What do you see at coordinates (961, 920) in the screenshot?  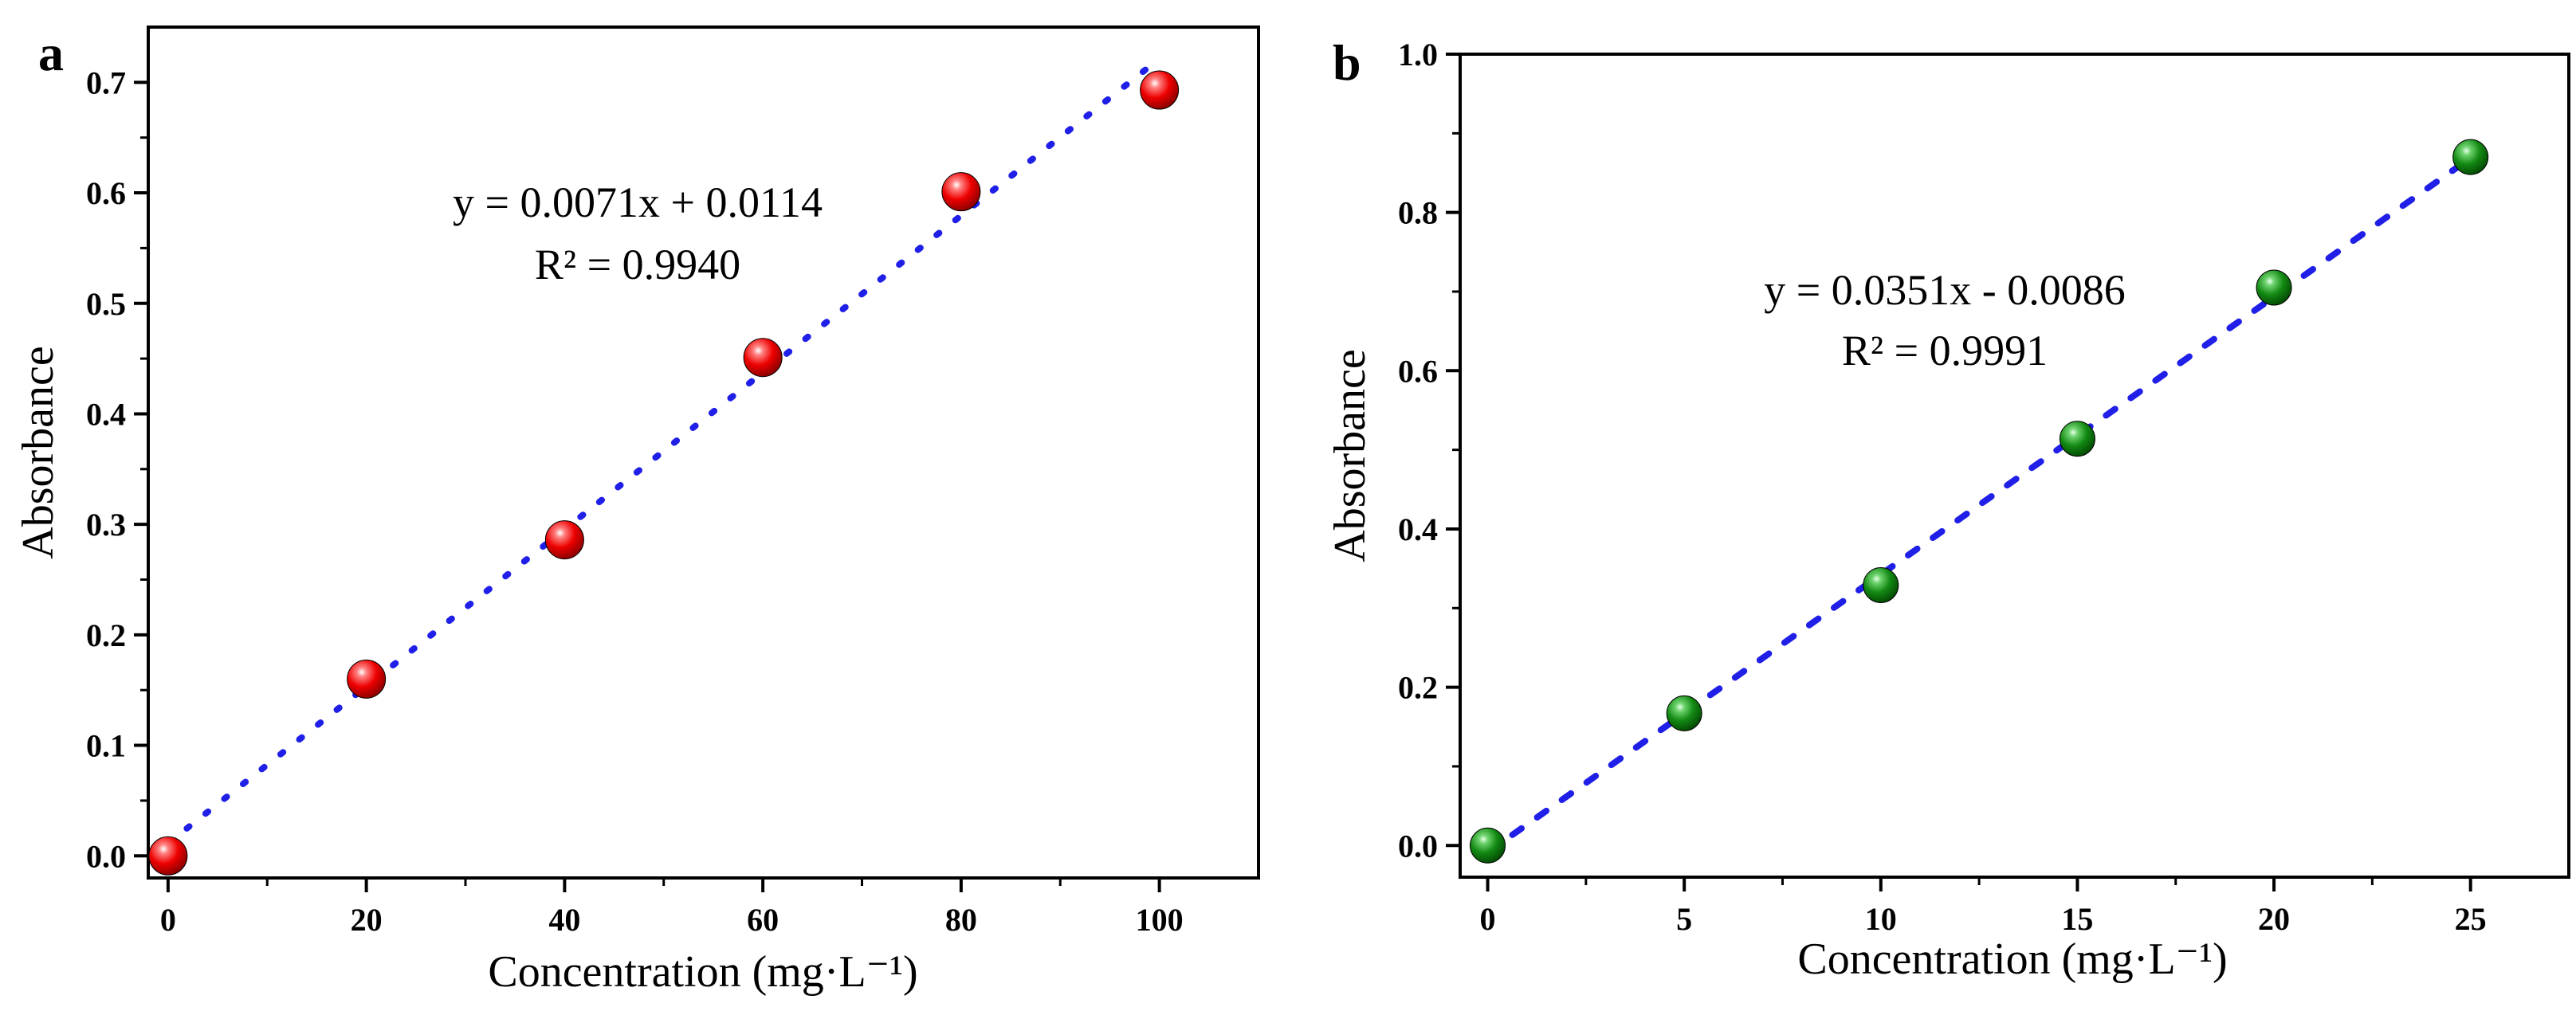 I see `x-tick-label: 80` at bounding box center [961, 920].